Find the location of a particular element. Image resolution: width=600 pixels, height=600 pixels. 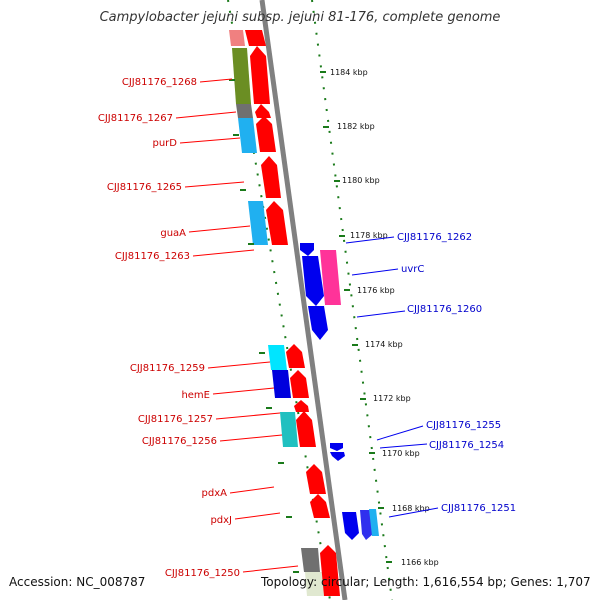

gene-label: CJJ81176_1257 is located at coordinates (175, 419).